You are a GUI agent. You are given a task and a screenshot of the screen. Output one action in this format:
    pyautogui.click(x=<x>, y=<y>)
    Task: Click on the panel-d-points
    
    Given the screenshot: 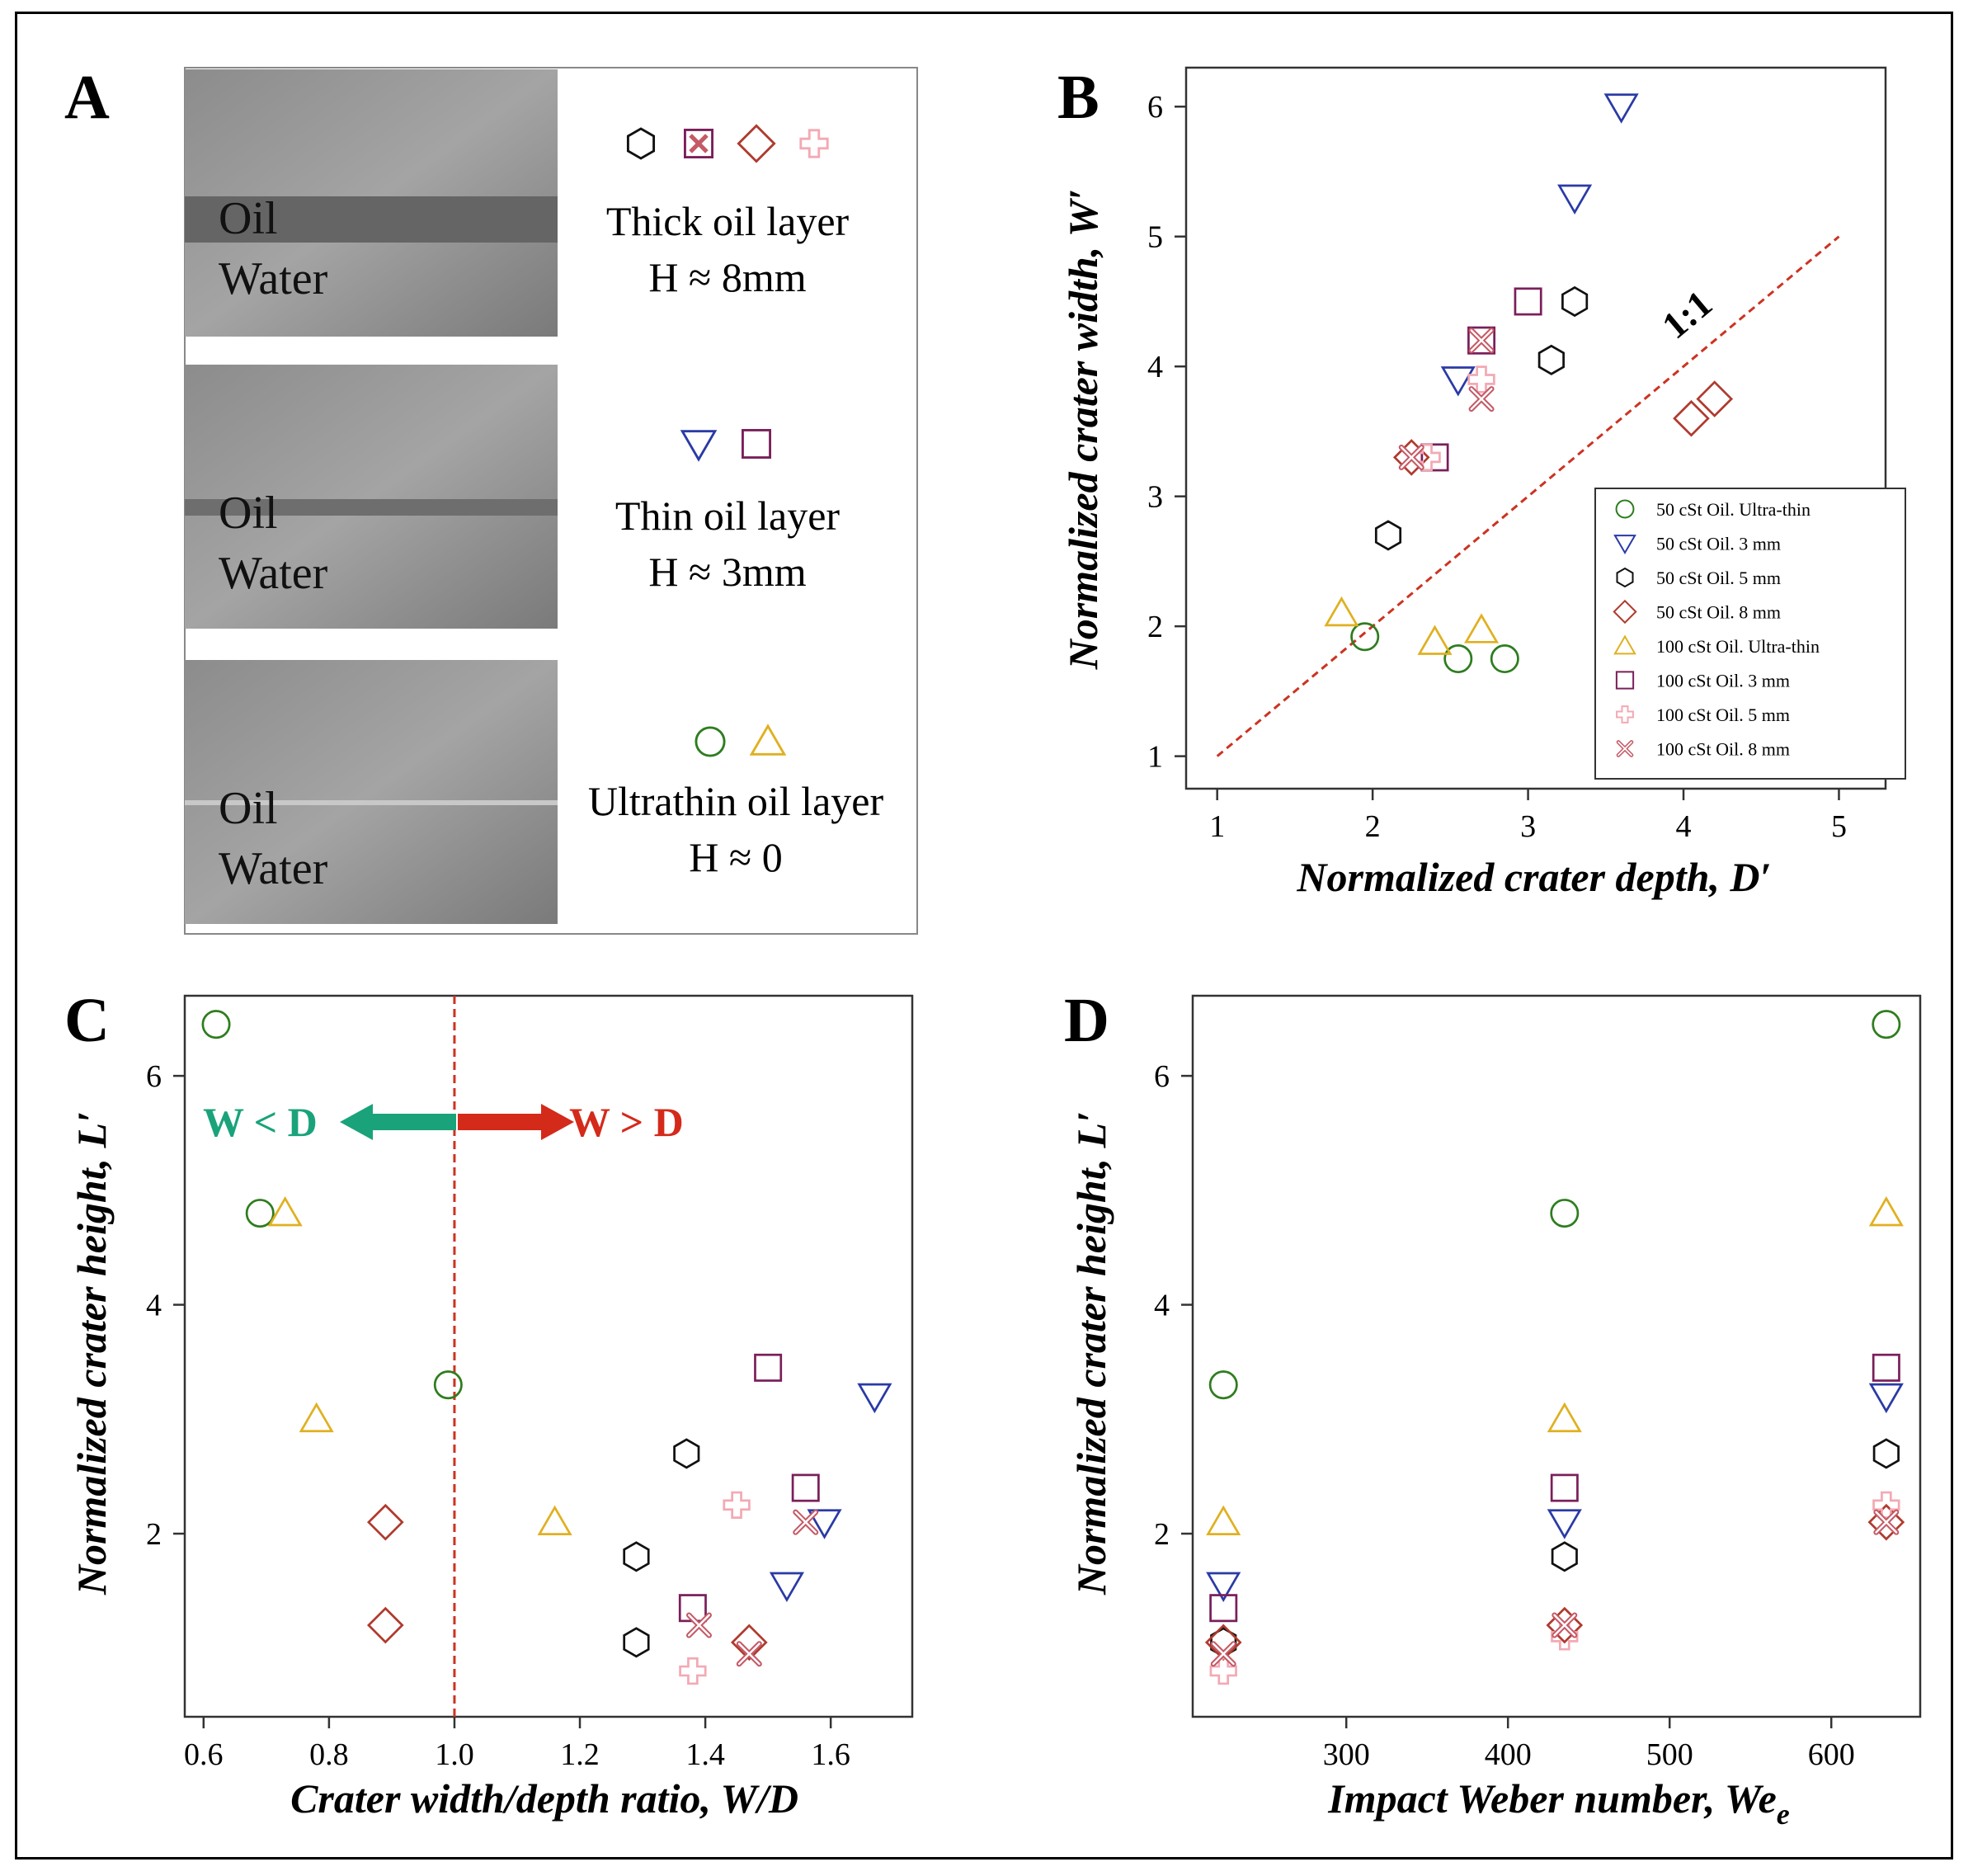 What is the action you would take?
    pyautogui.click(x=1554, y=1347)
    